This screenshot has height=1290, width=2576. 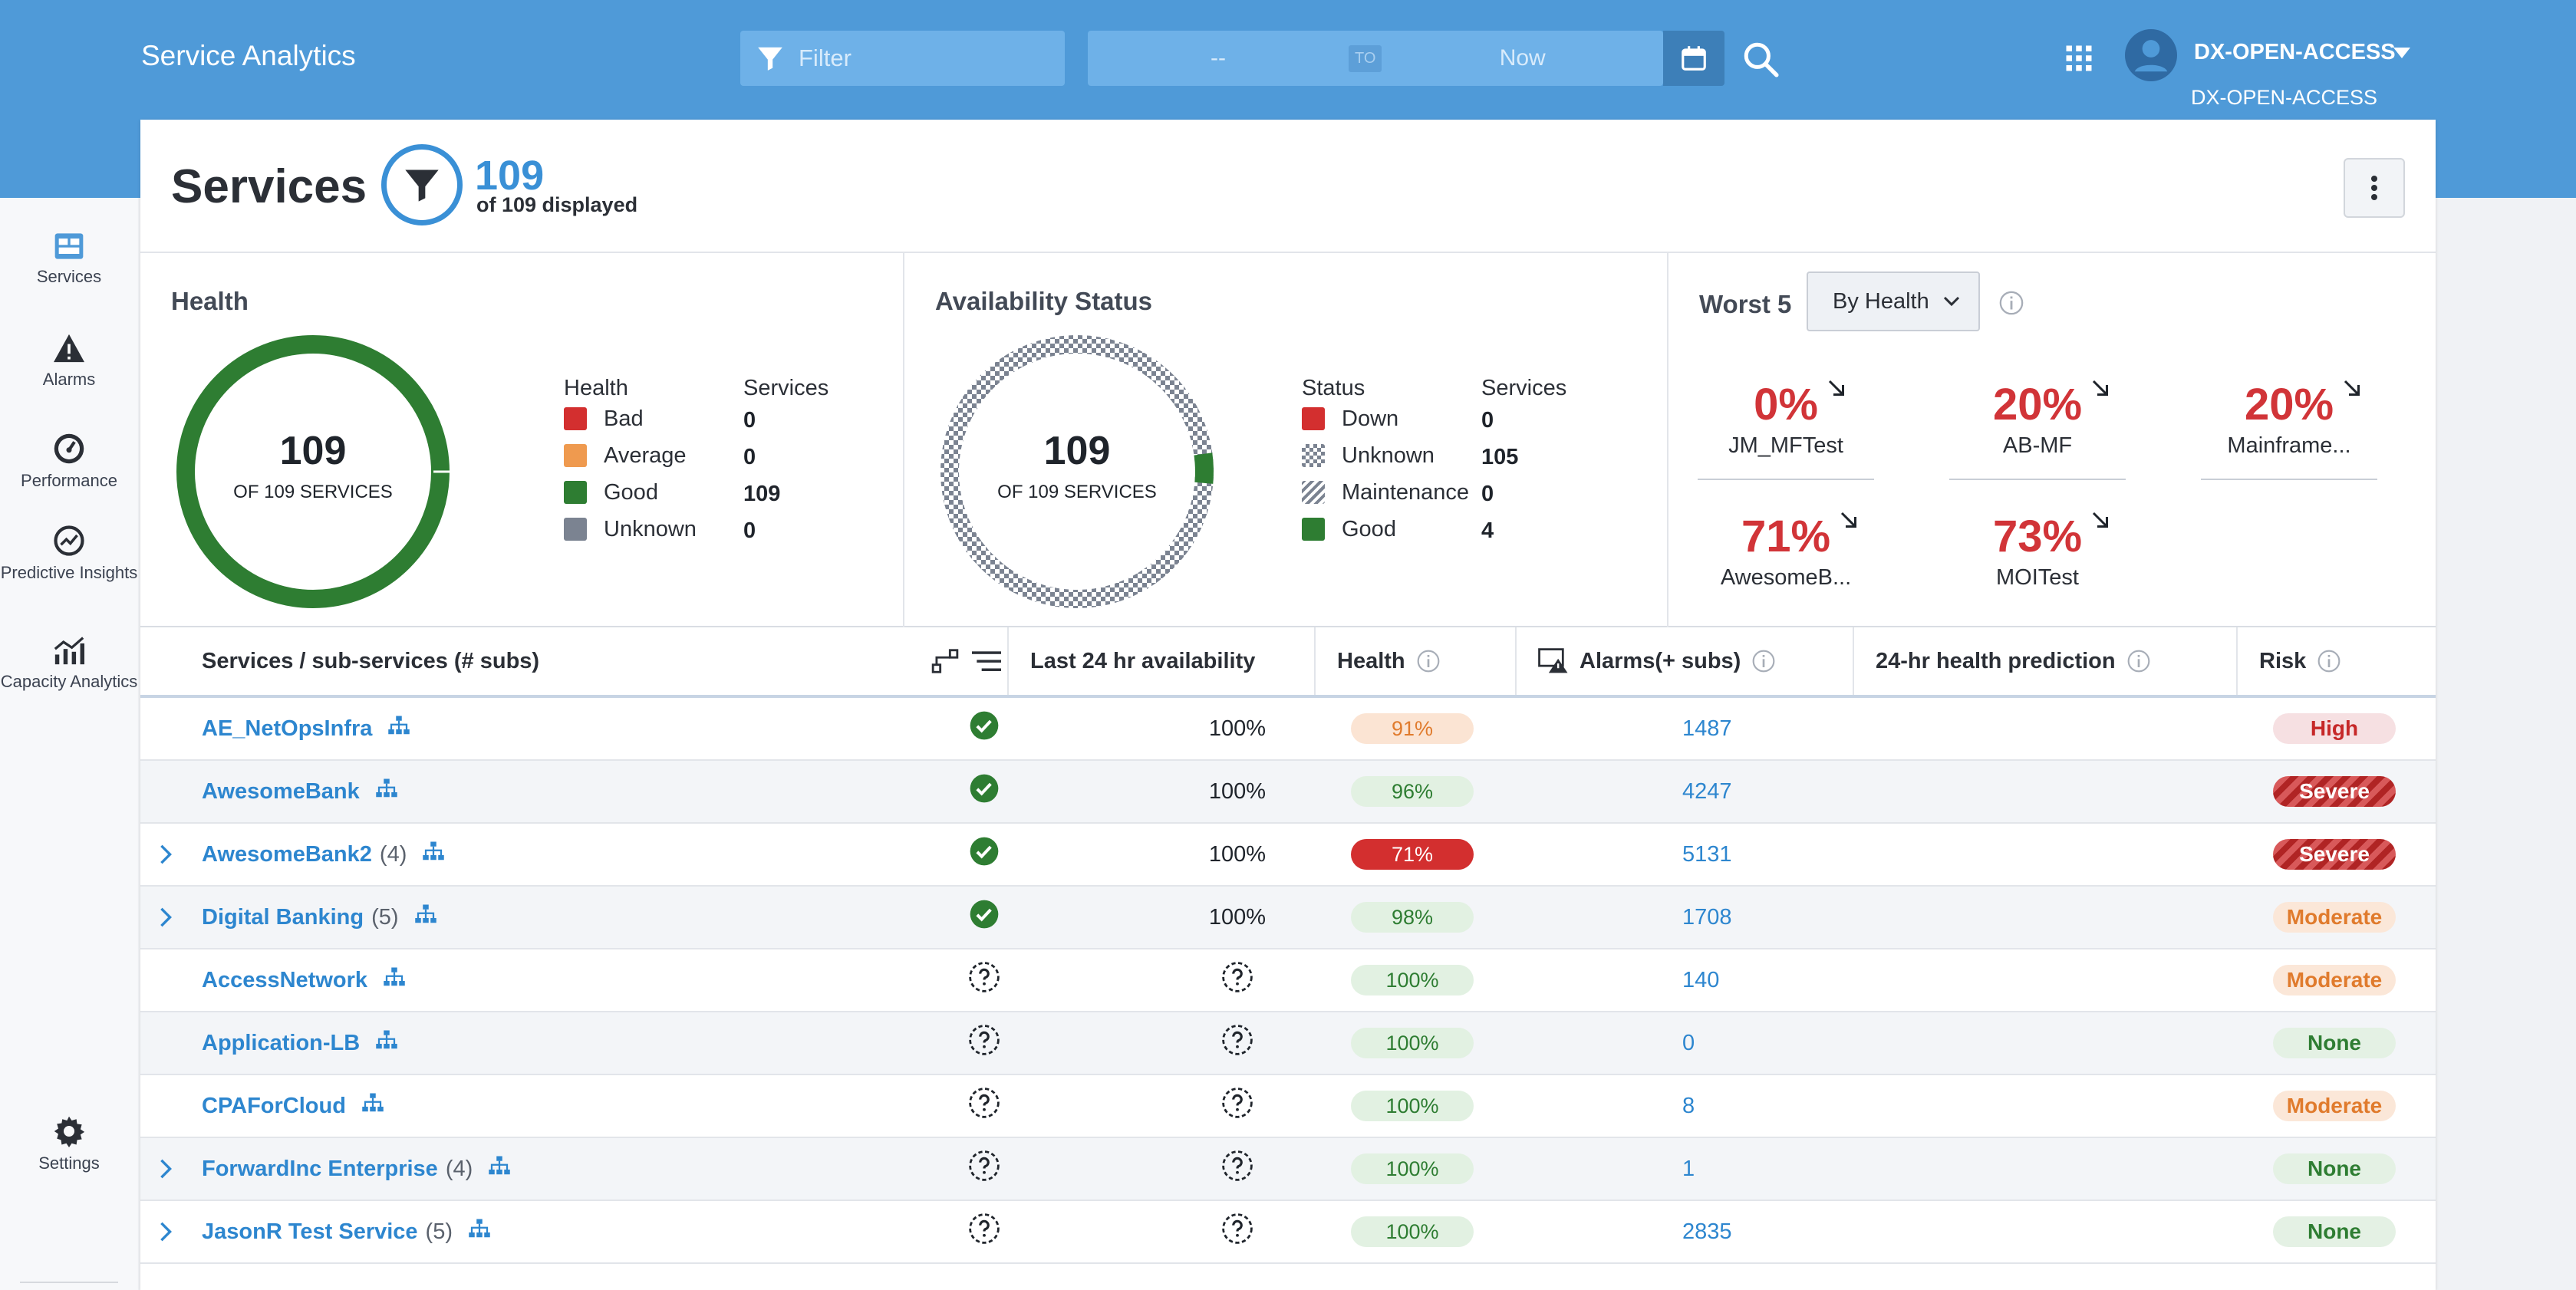 What do you see at coordinates (1707, 1231) in the screenshot?
I see `alarm-count-link: 2835` at bounding box center [1707, 1231].